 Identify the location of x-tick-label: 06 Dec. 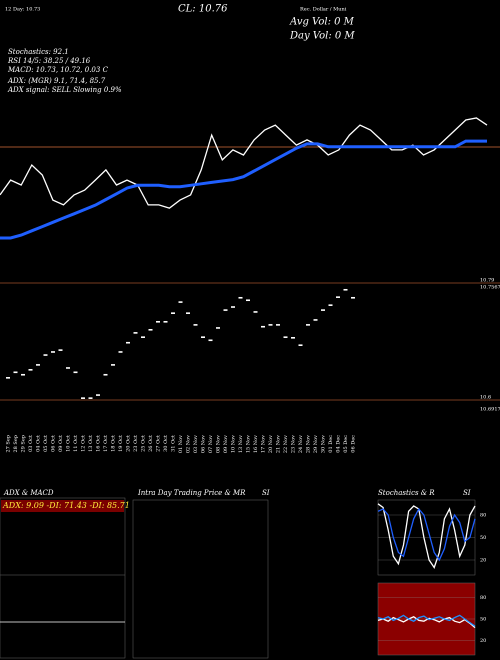
(354, 444).